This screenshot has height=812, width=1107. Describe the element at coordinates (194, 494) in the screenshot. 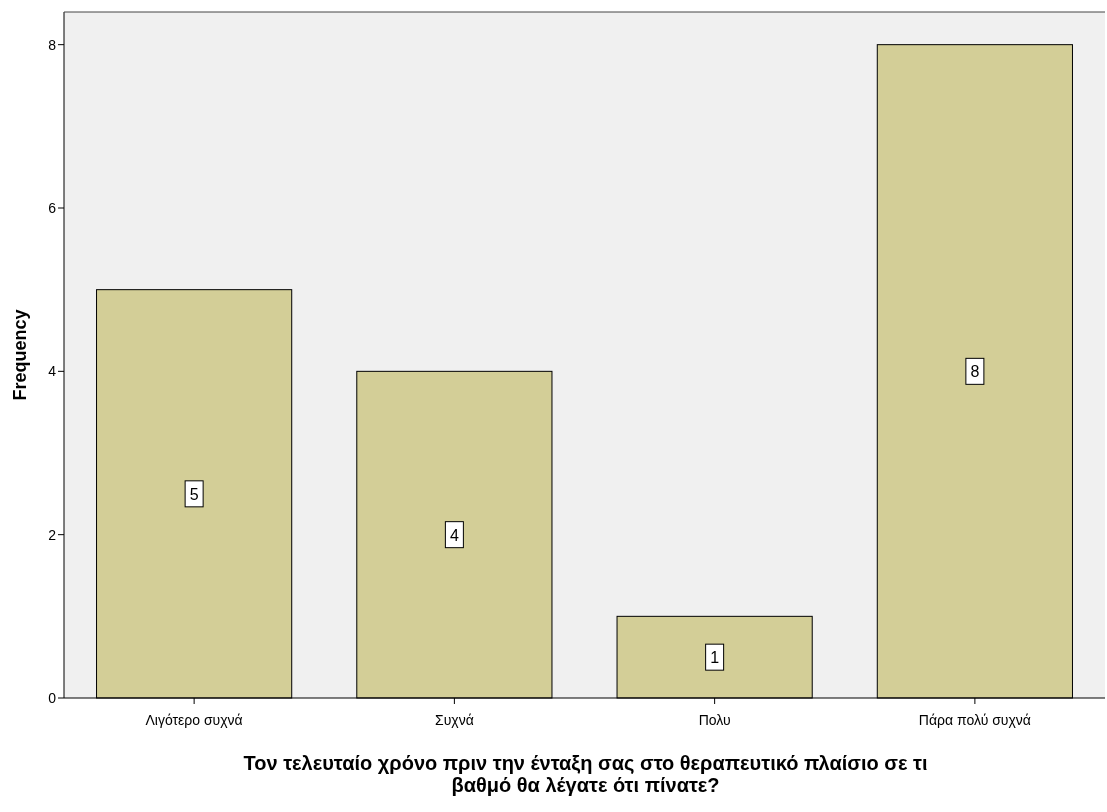

I see `data-label: 5` at that location.